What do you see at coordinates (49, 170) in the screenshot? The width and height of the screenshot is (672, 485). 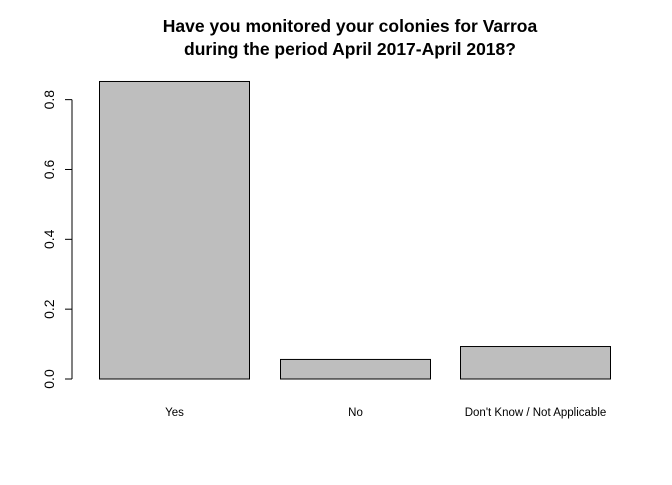 I see `y-tick-label: 0.6` at bounding box center [49, 170].